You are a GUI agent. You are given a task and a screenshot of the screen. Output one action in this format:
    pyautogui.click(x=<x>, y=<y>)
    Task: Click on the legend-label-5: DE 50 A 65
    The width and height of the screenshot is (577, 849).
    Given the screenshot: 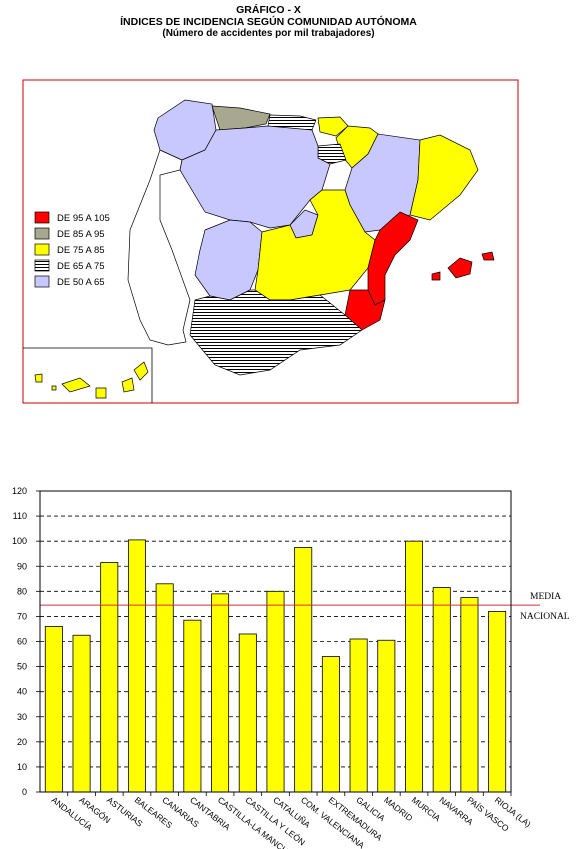 What is the action you would take?
    pyautogui.click(x=81, y=282)
    